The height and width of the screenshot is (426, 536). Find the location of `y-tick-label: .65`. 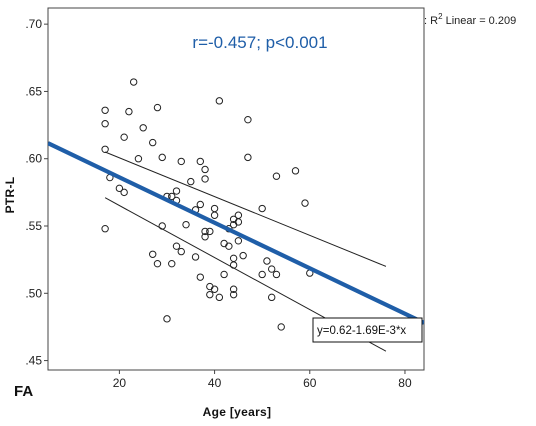

y-tick-label: .65 is located at coordinates (33, 91).